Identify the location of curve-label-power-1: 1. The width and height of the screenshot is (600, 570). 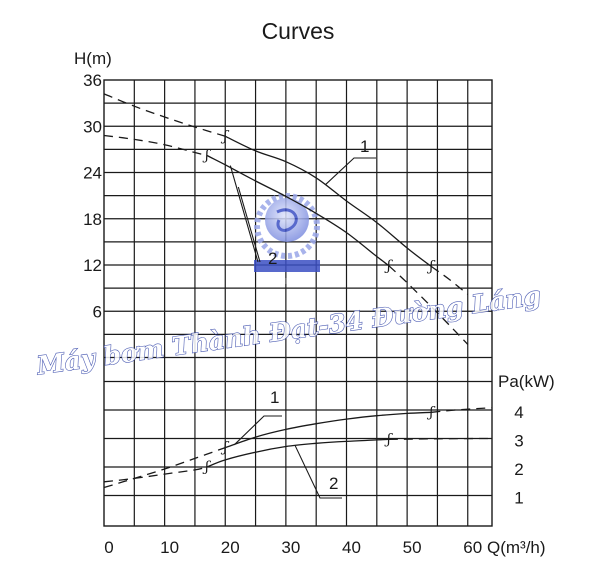
(274, 397).